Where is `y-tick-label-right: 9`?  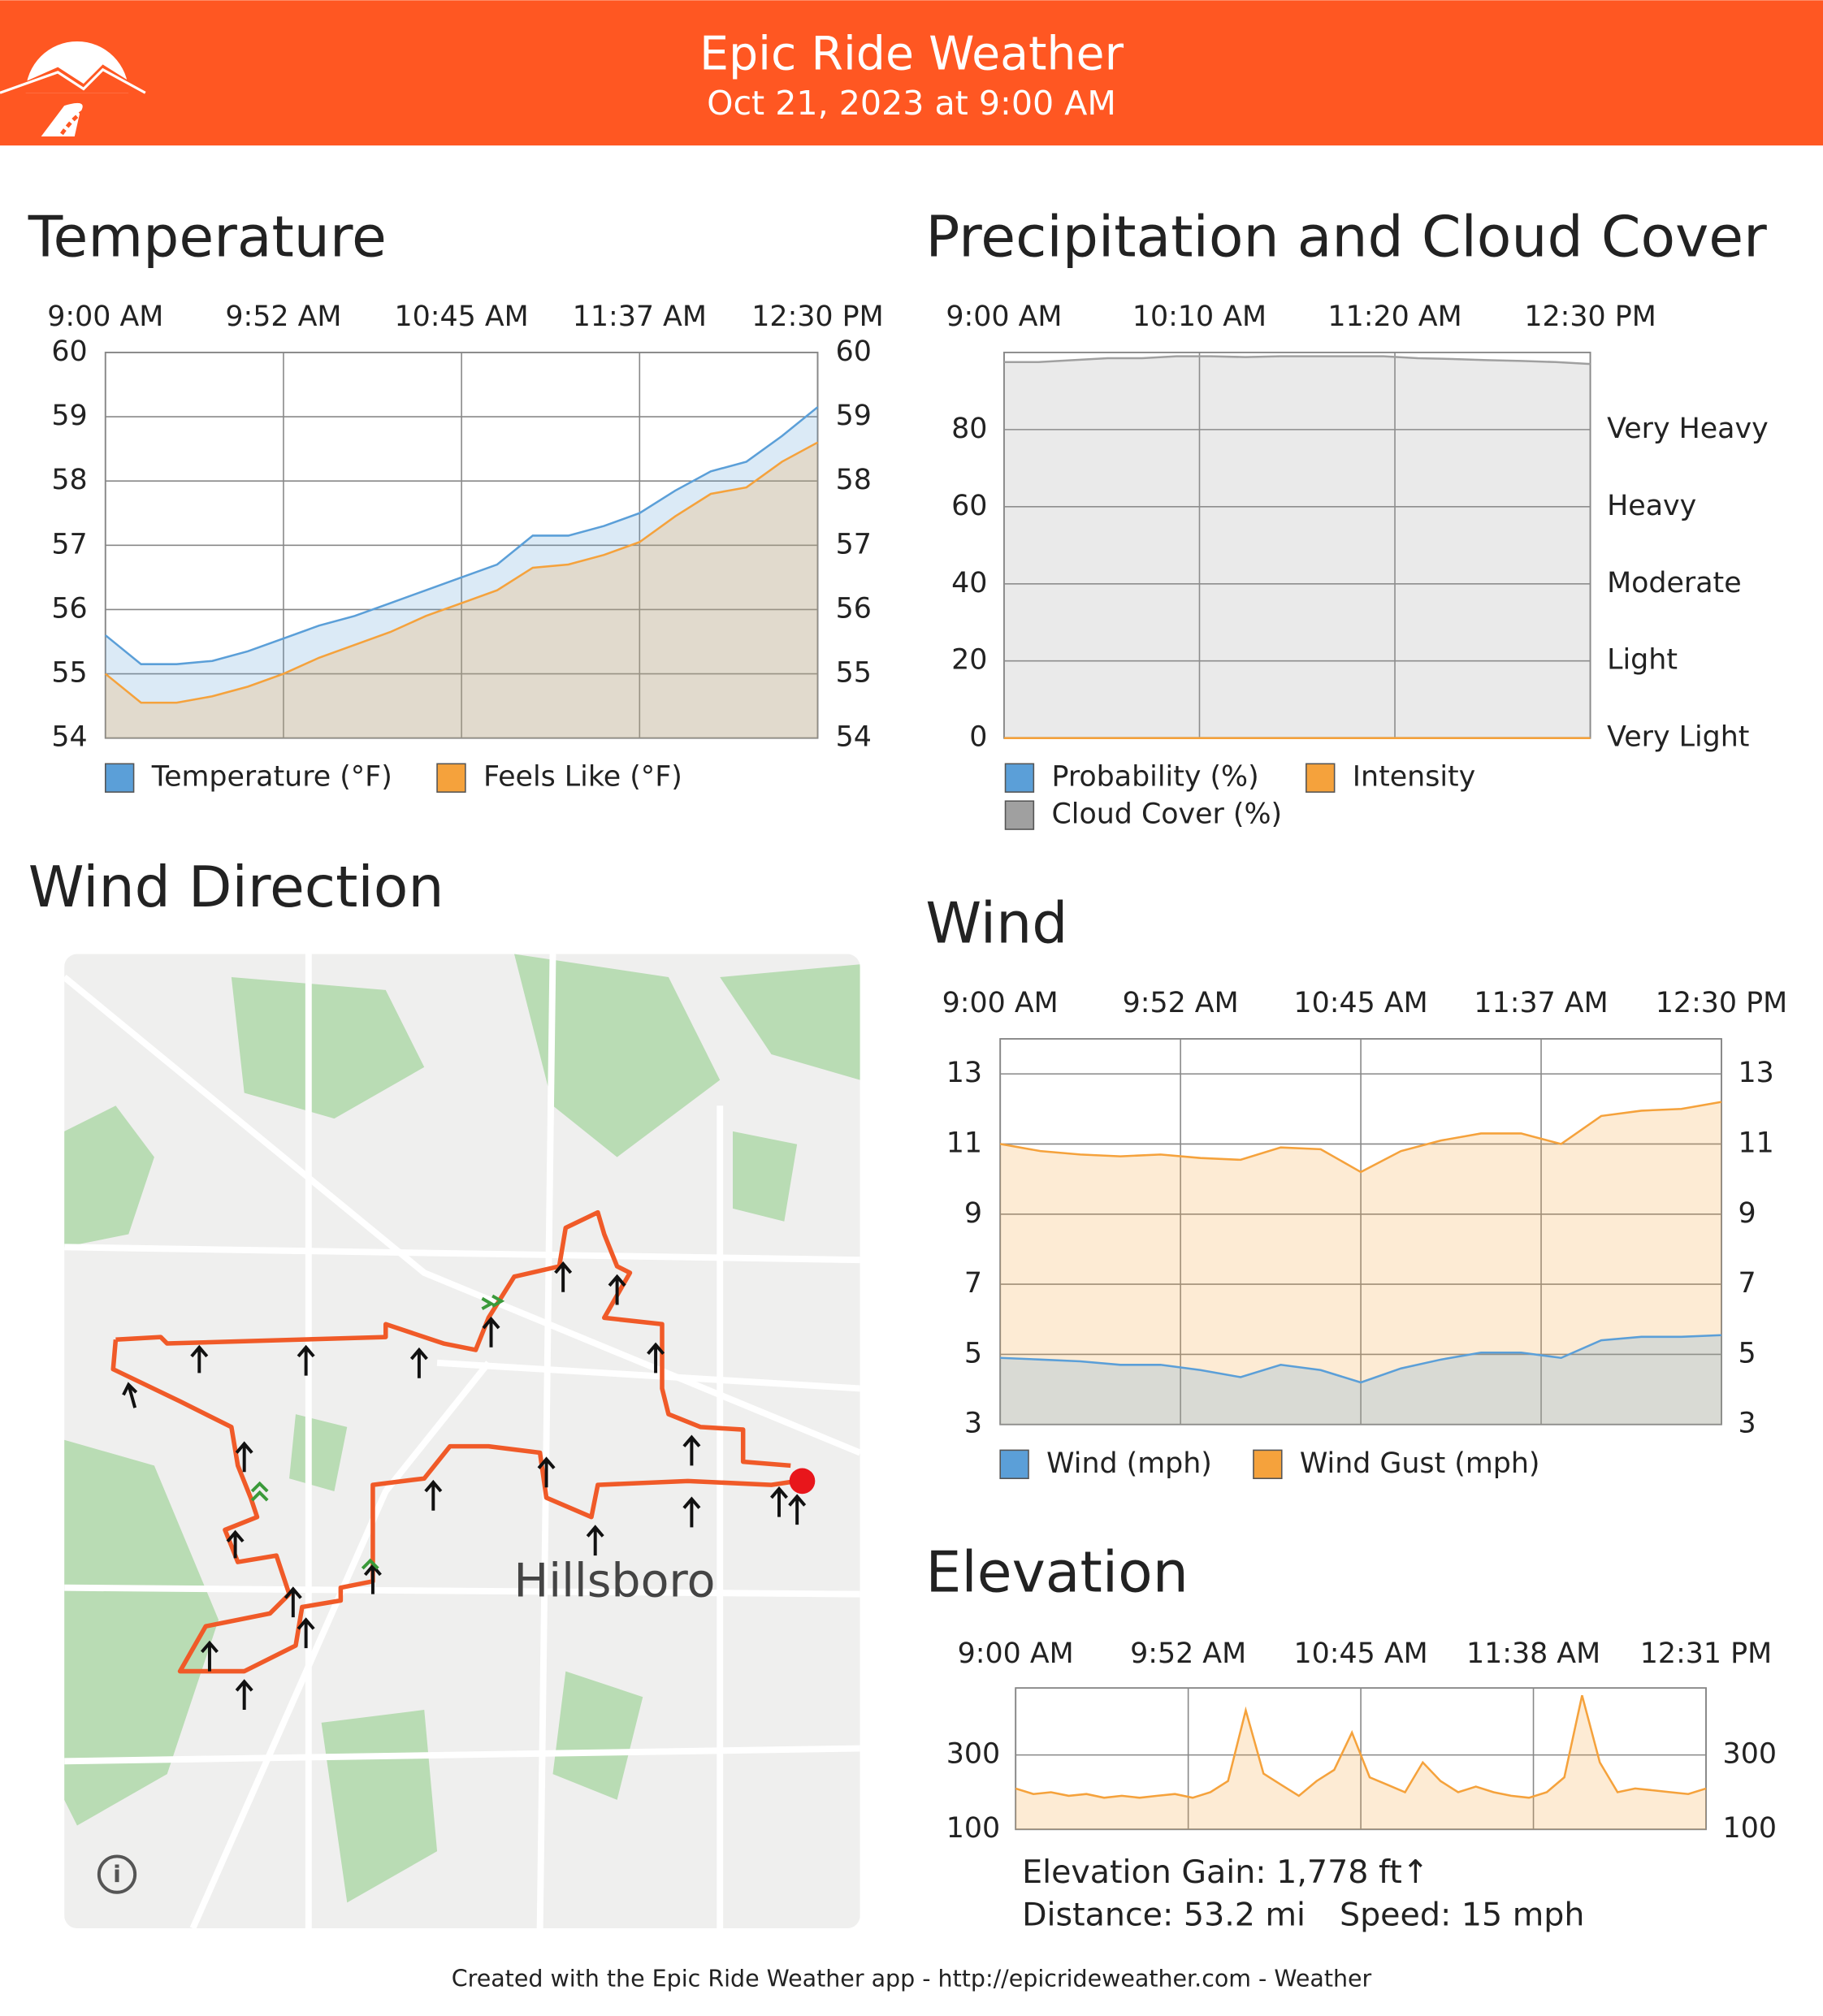 y-tick-label-right: 9 is located at coordinates (1747, 1213).